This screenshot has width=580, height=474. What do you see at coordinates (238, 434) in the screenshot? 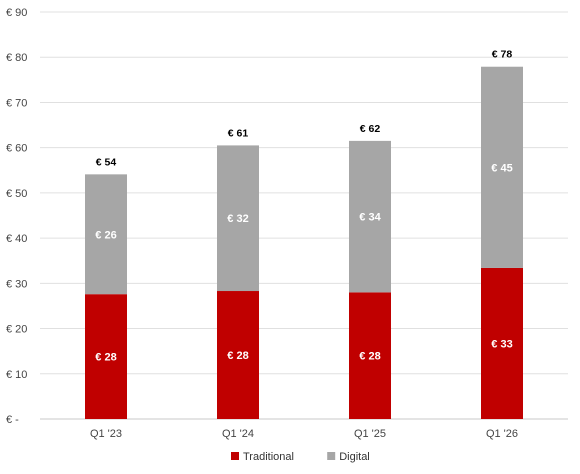
I see `x-tick-label: Q1 '24` at bounding box center [238, 434].